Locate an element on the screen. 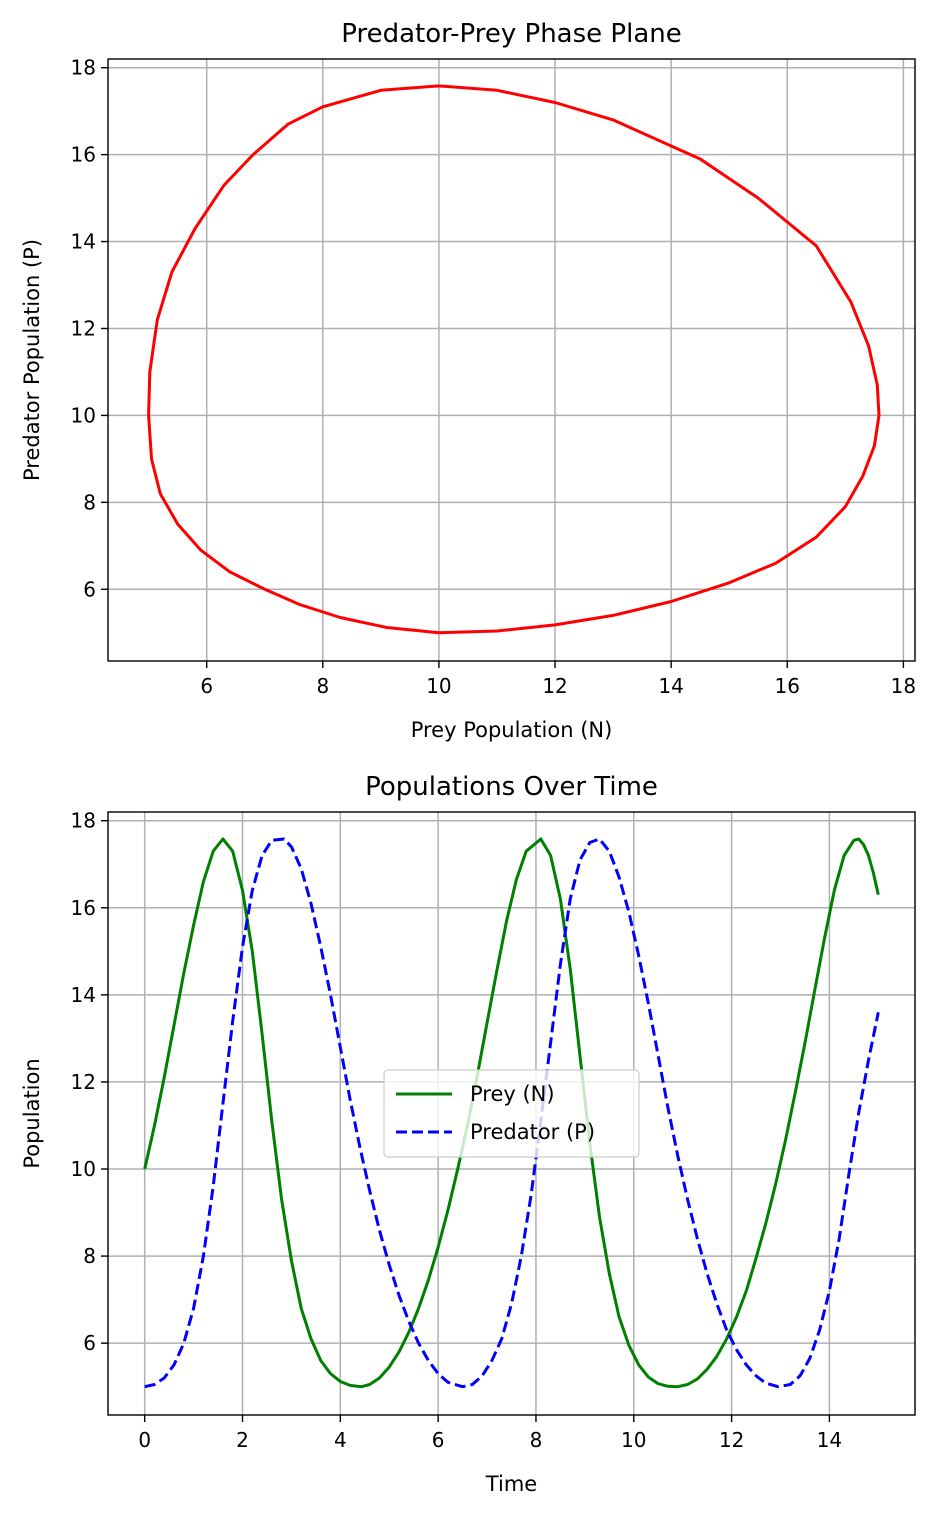 This screenshot has width=939, height=1516. chart-title: Predator-Prey Phase Plane is located at coordinates (511, 34).